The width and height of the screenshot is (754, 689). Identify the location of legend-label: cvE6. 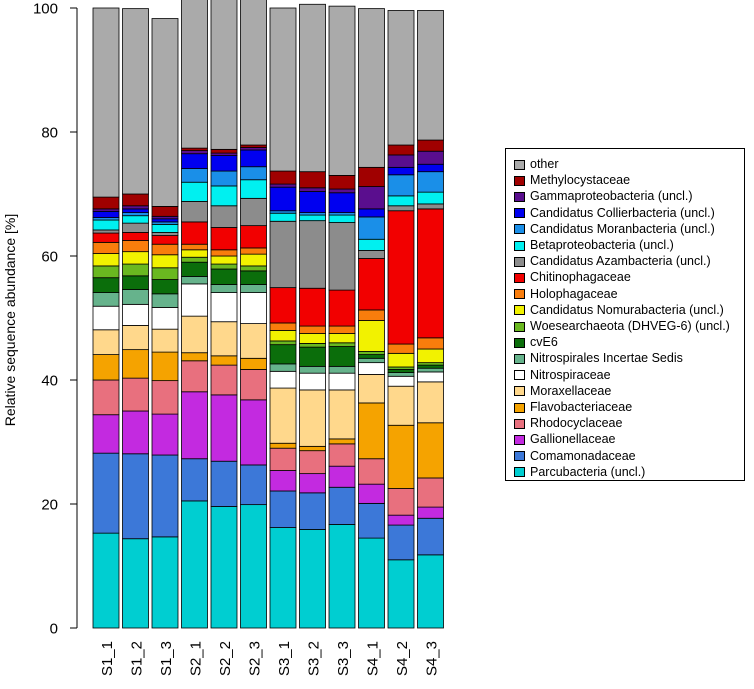
(544, 342).